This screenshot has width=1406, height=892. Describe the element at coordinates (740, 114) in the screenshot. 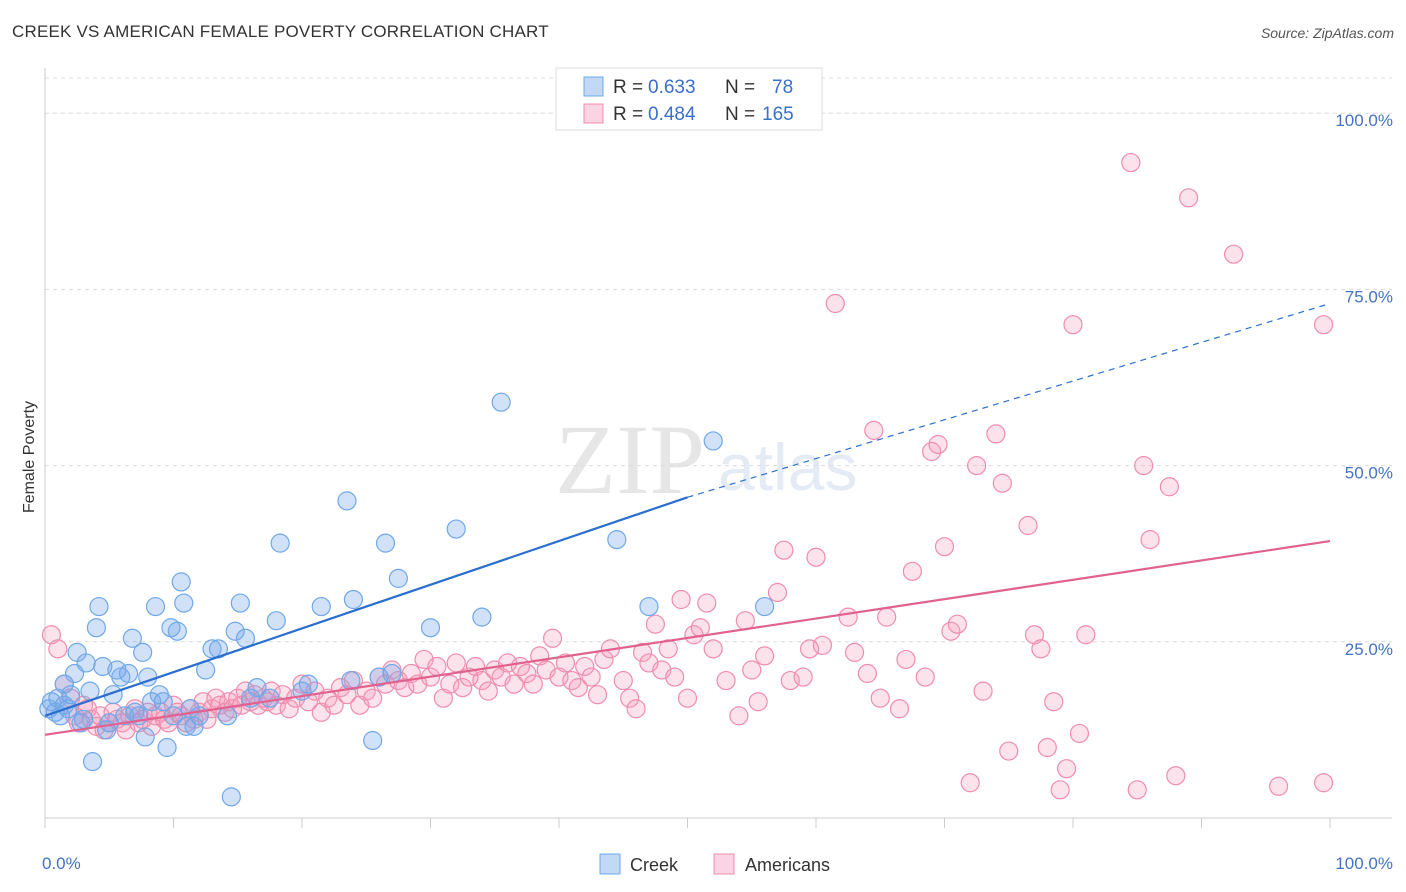

I see `legend-n-label-americans: N =` at that location.